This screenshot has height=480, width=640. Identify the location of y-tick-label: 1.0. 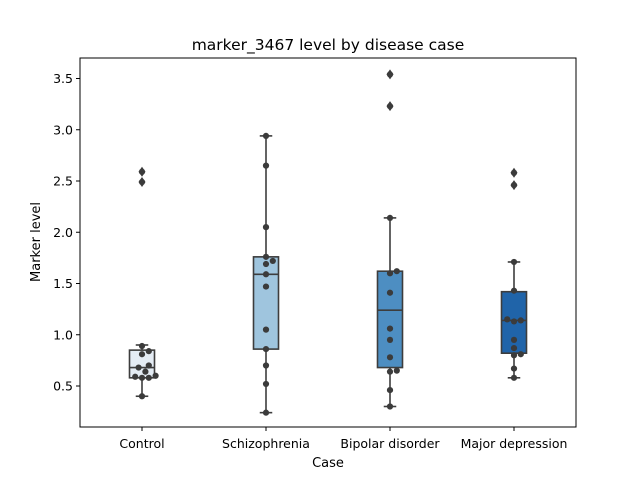
(63, 334).